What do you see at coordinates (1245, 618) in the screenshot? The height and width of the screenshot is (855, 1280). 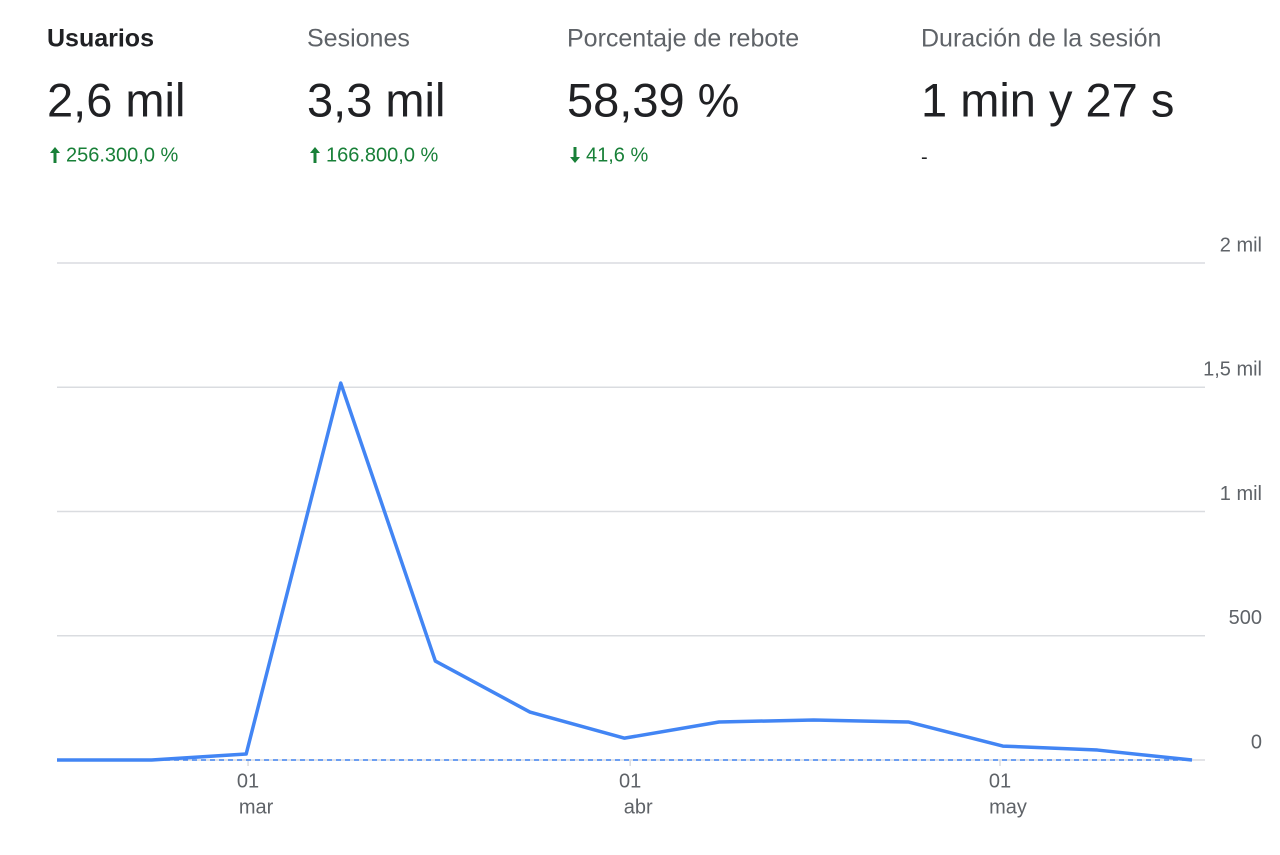 I see `y-tick-label: 500` at bounding box center [1245, 618].